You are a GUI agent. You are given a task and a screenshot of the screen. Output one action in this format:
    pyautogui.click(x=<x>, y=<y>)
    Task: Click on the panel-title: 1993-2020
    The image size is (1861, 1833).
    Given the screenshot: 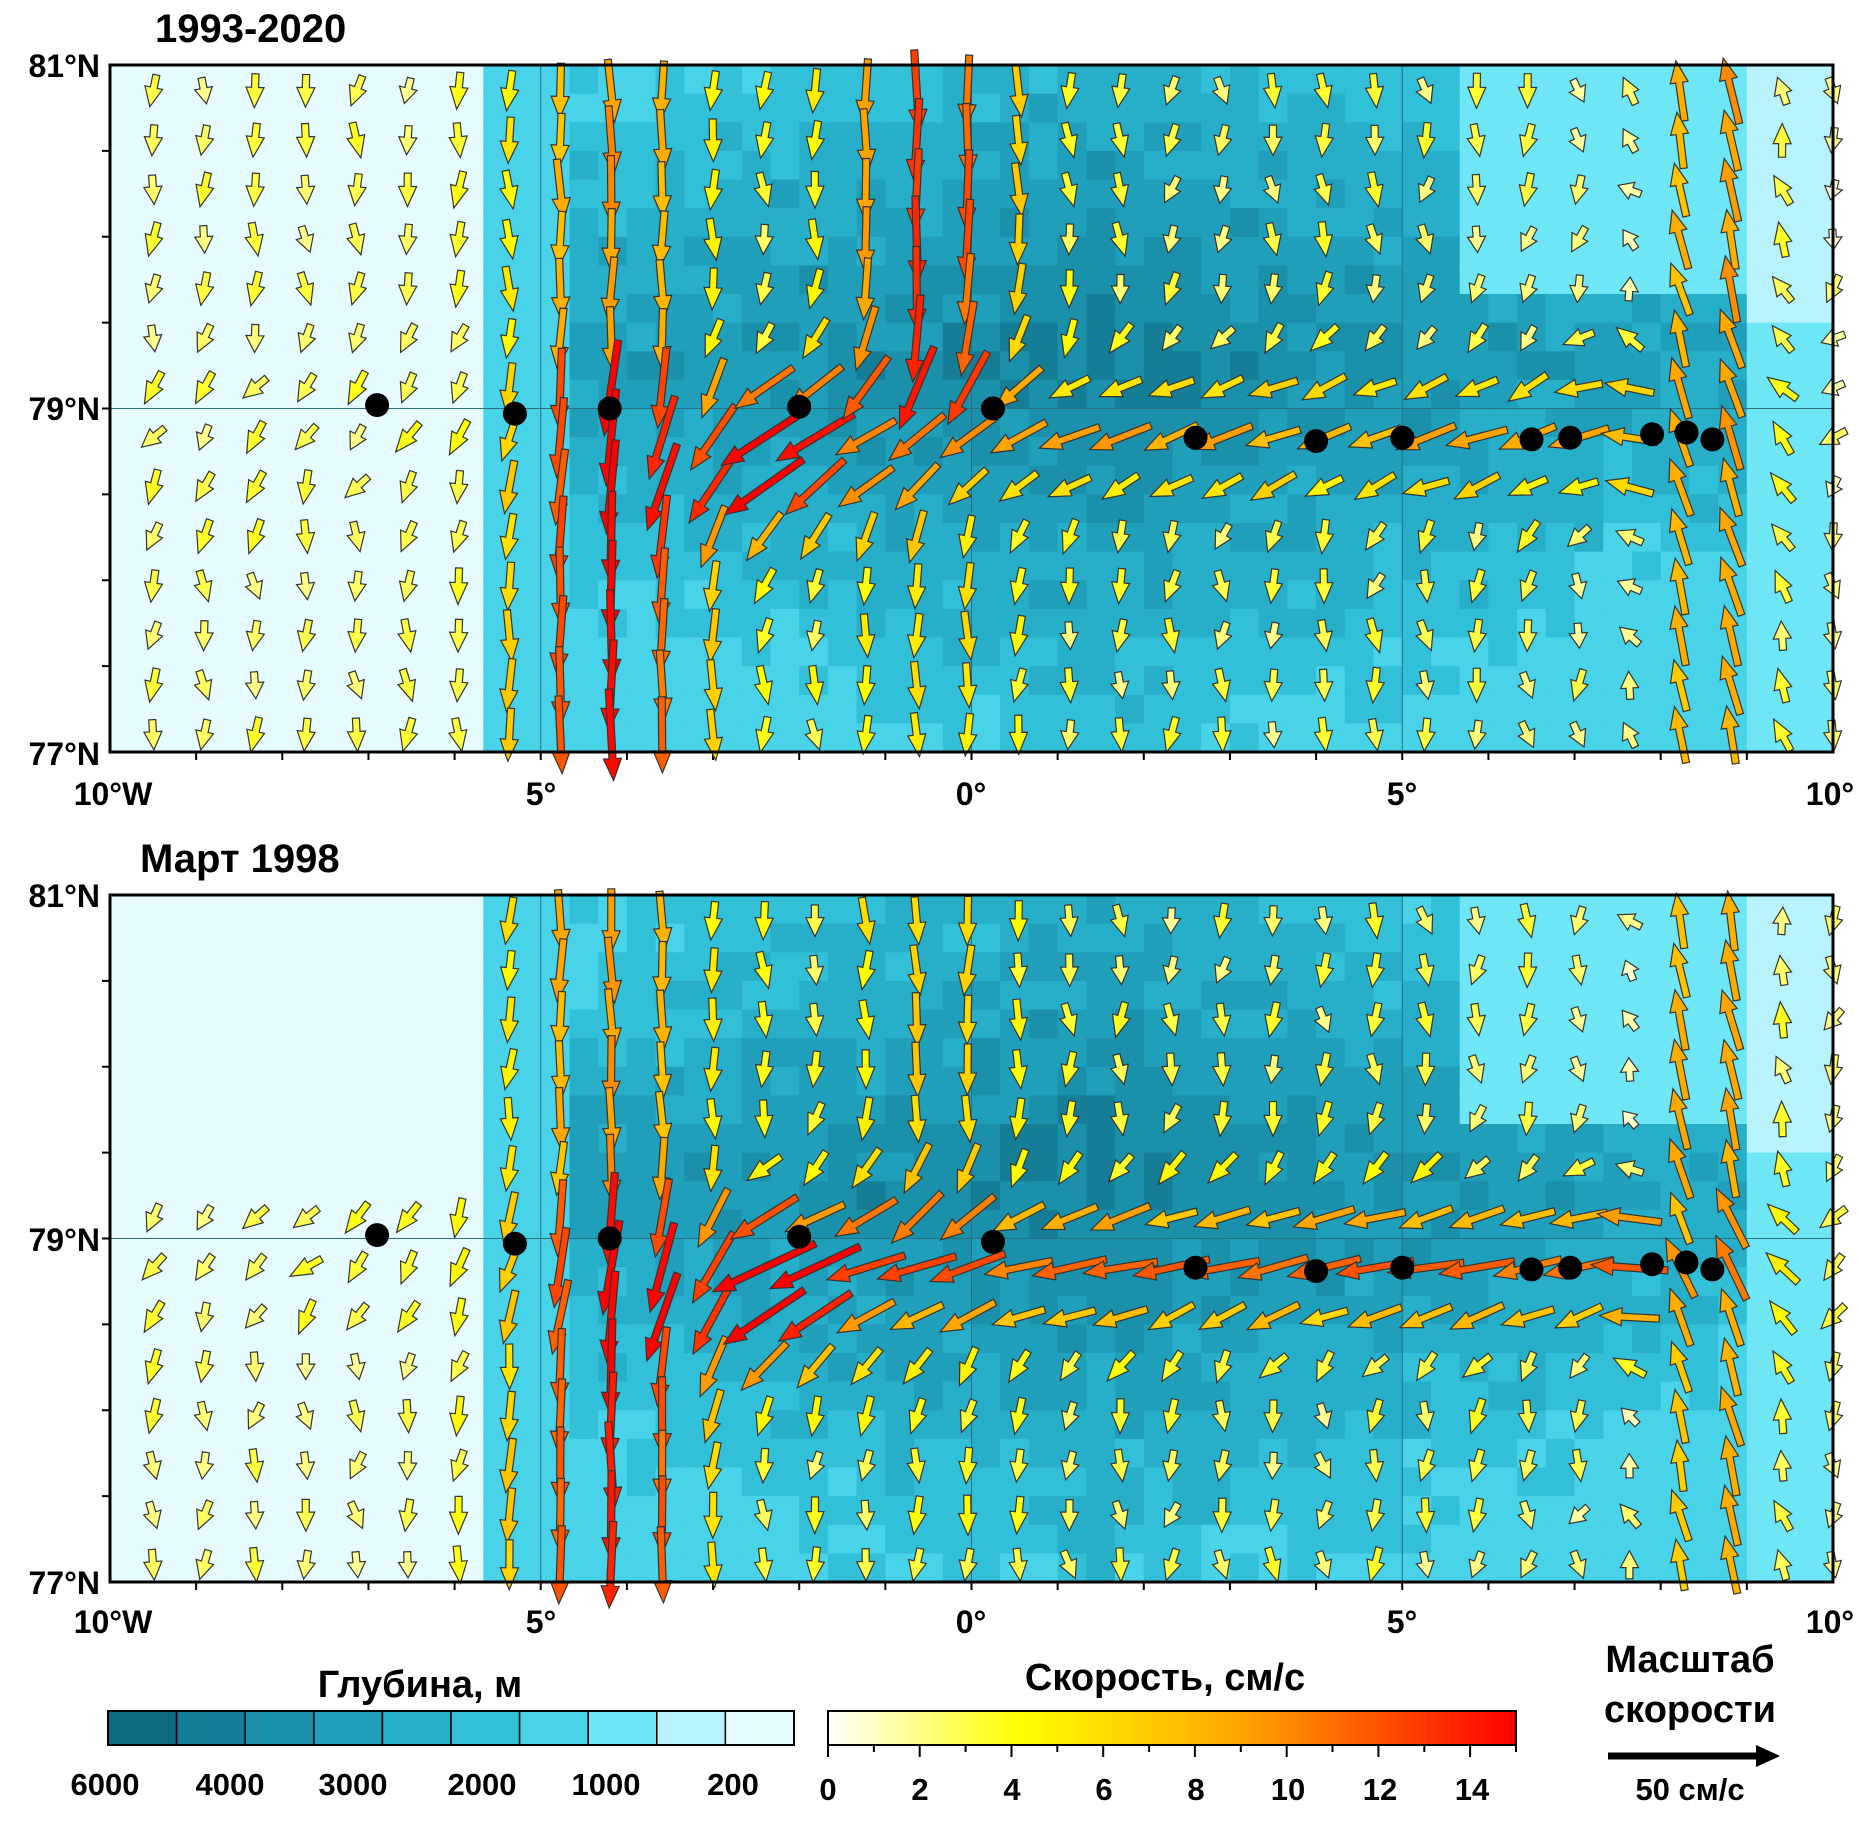 What is the action you would take?
    pyautogui.click(x=250, y=29)
    